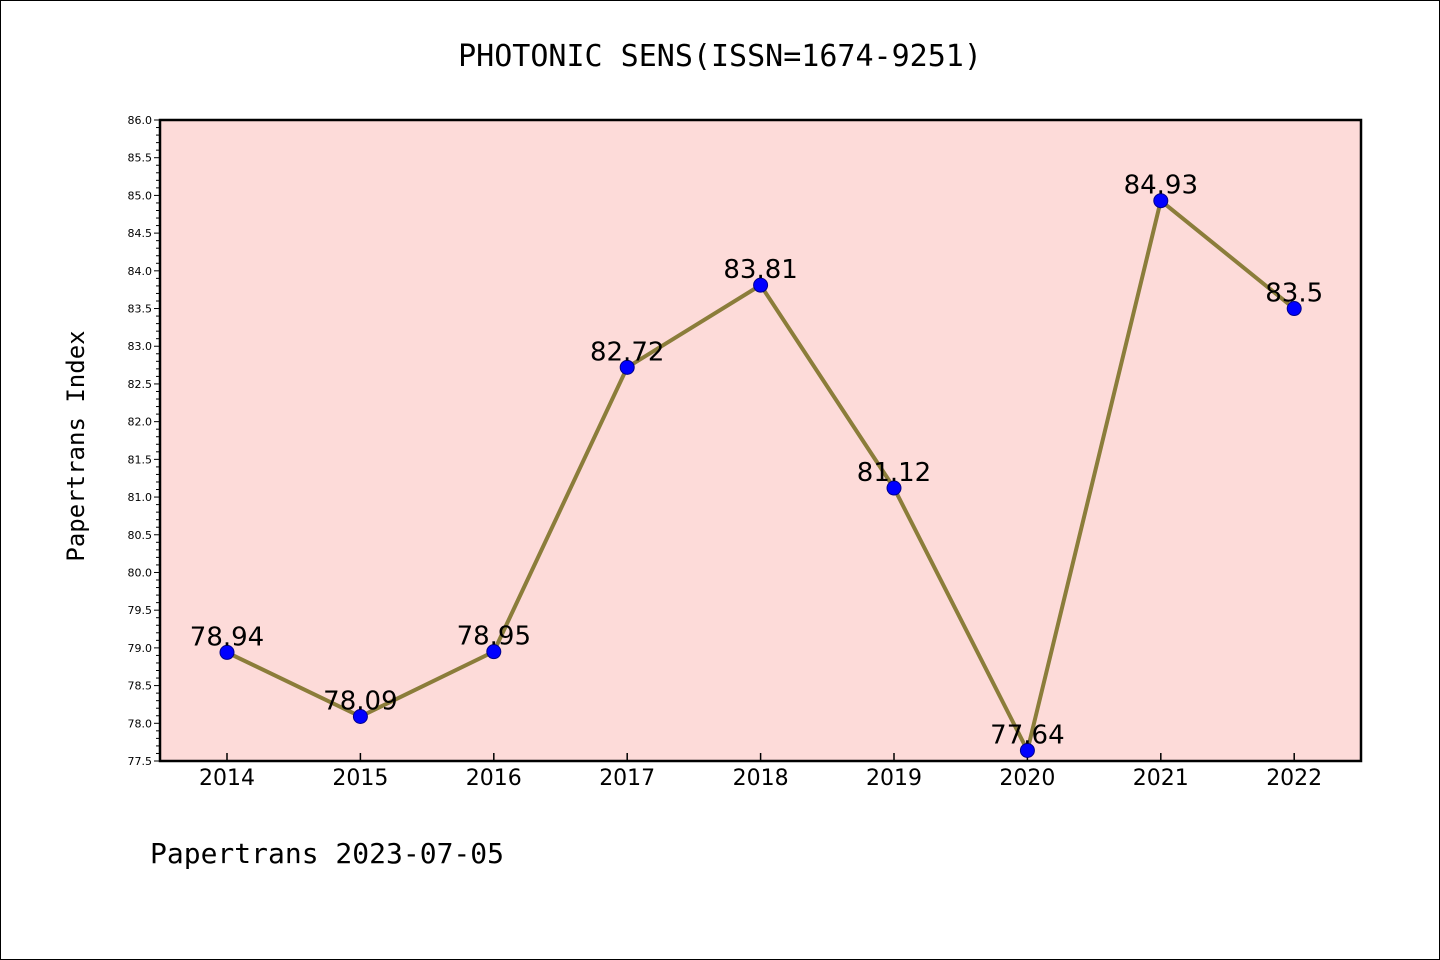 This screenshot has width=1440, height=960. Describe the element at coordinates (1161, 186) in the screenshot. I see `data-label: 84.93` at that location.